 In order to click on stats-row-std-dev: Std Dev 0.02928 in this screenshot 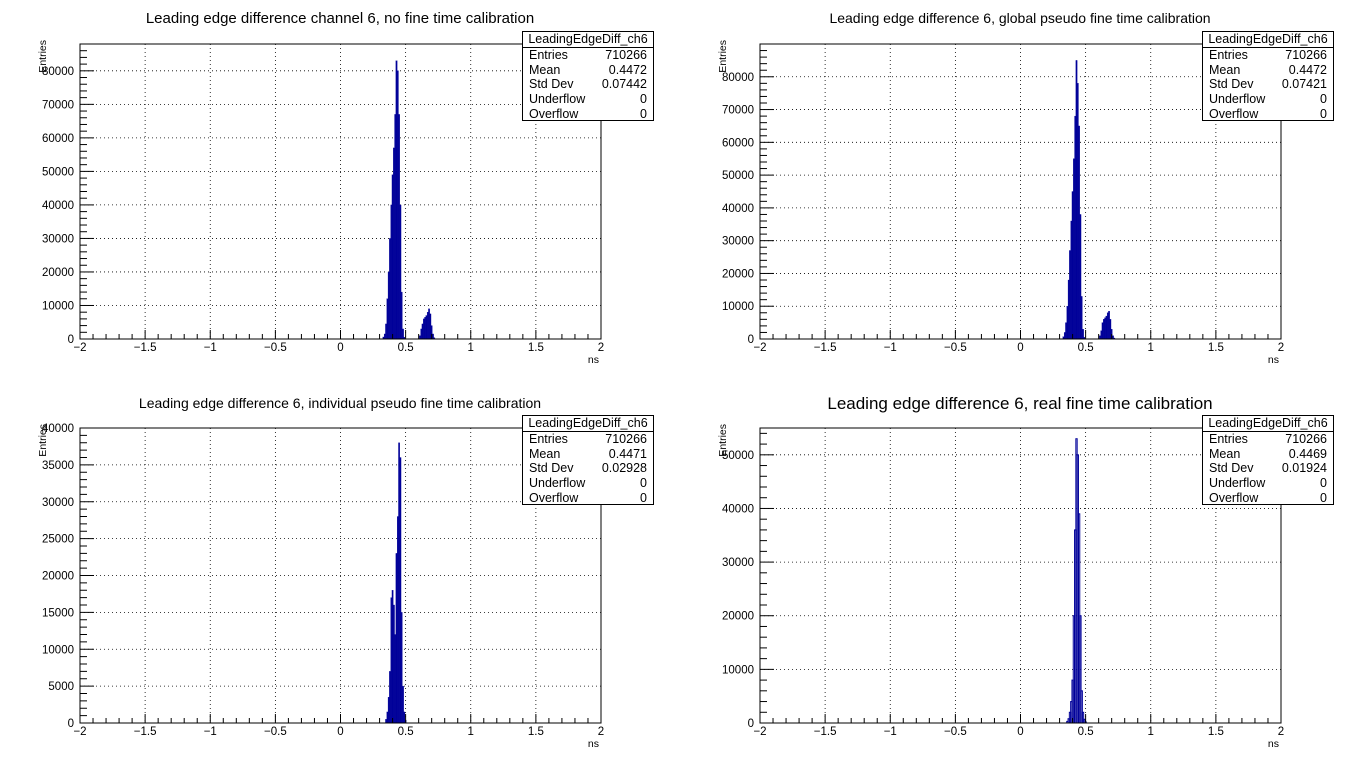, I will do `click(588, 468)`.